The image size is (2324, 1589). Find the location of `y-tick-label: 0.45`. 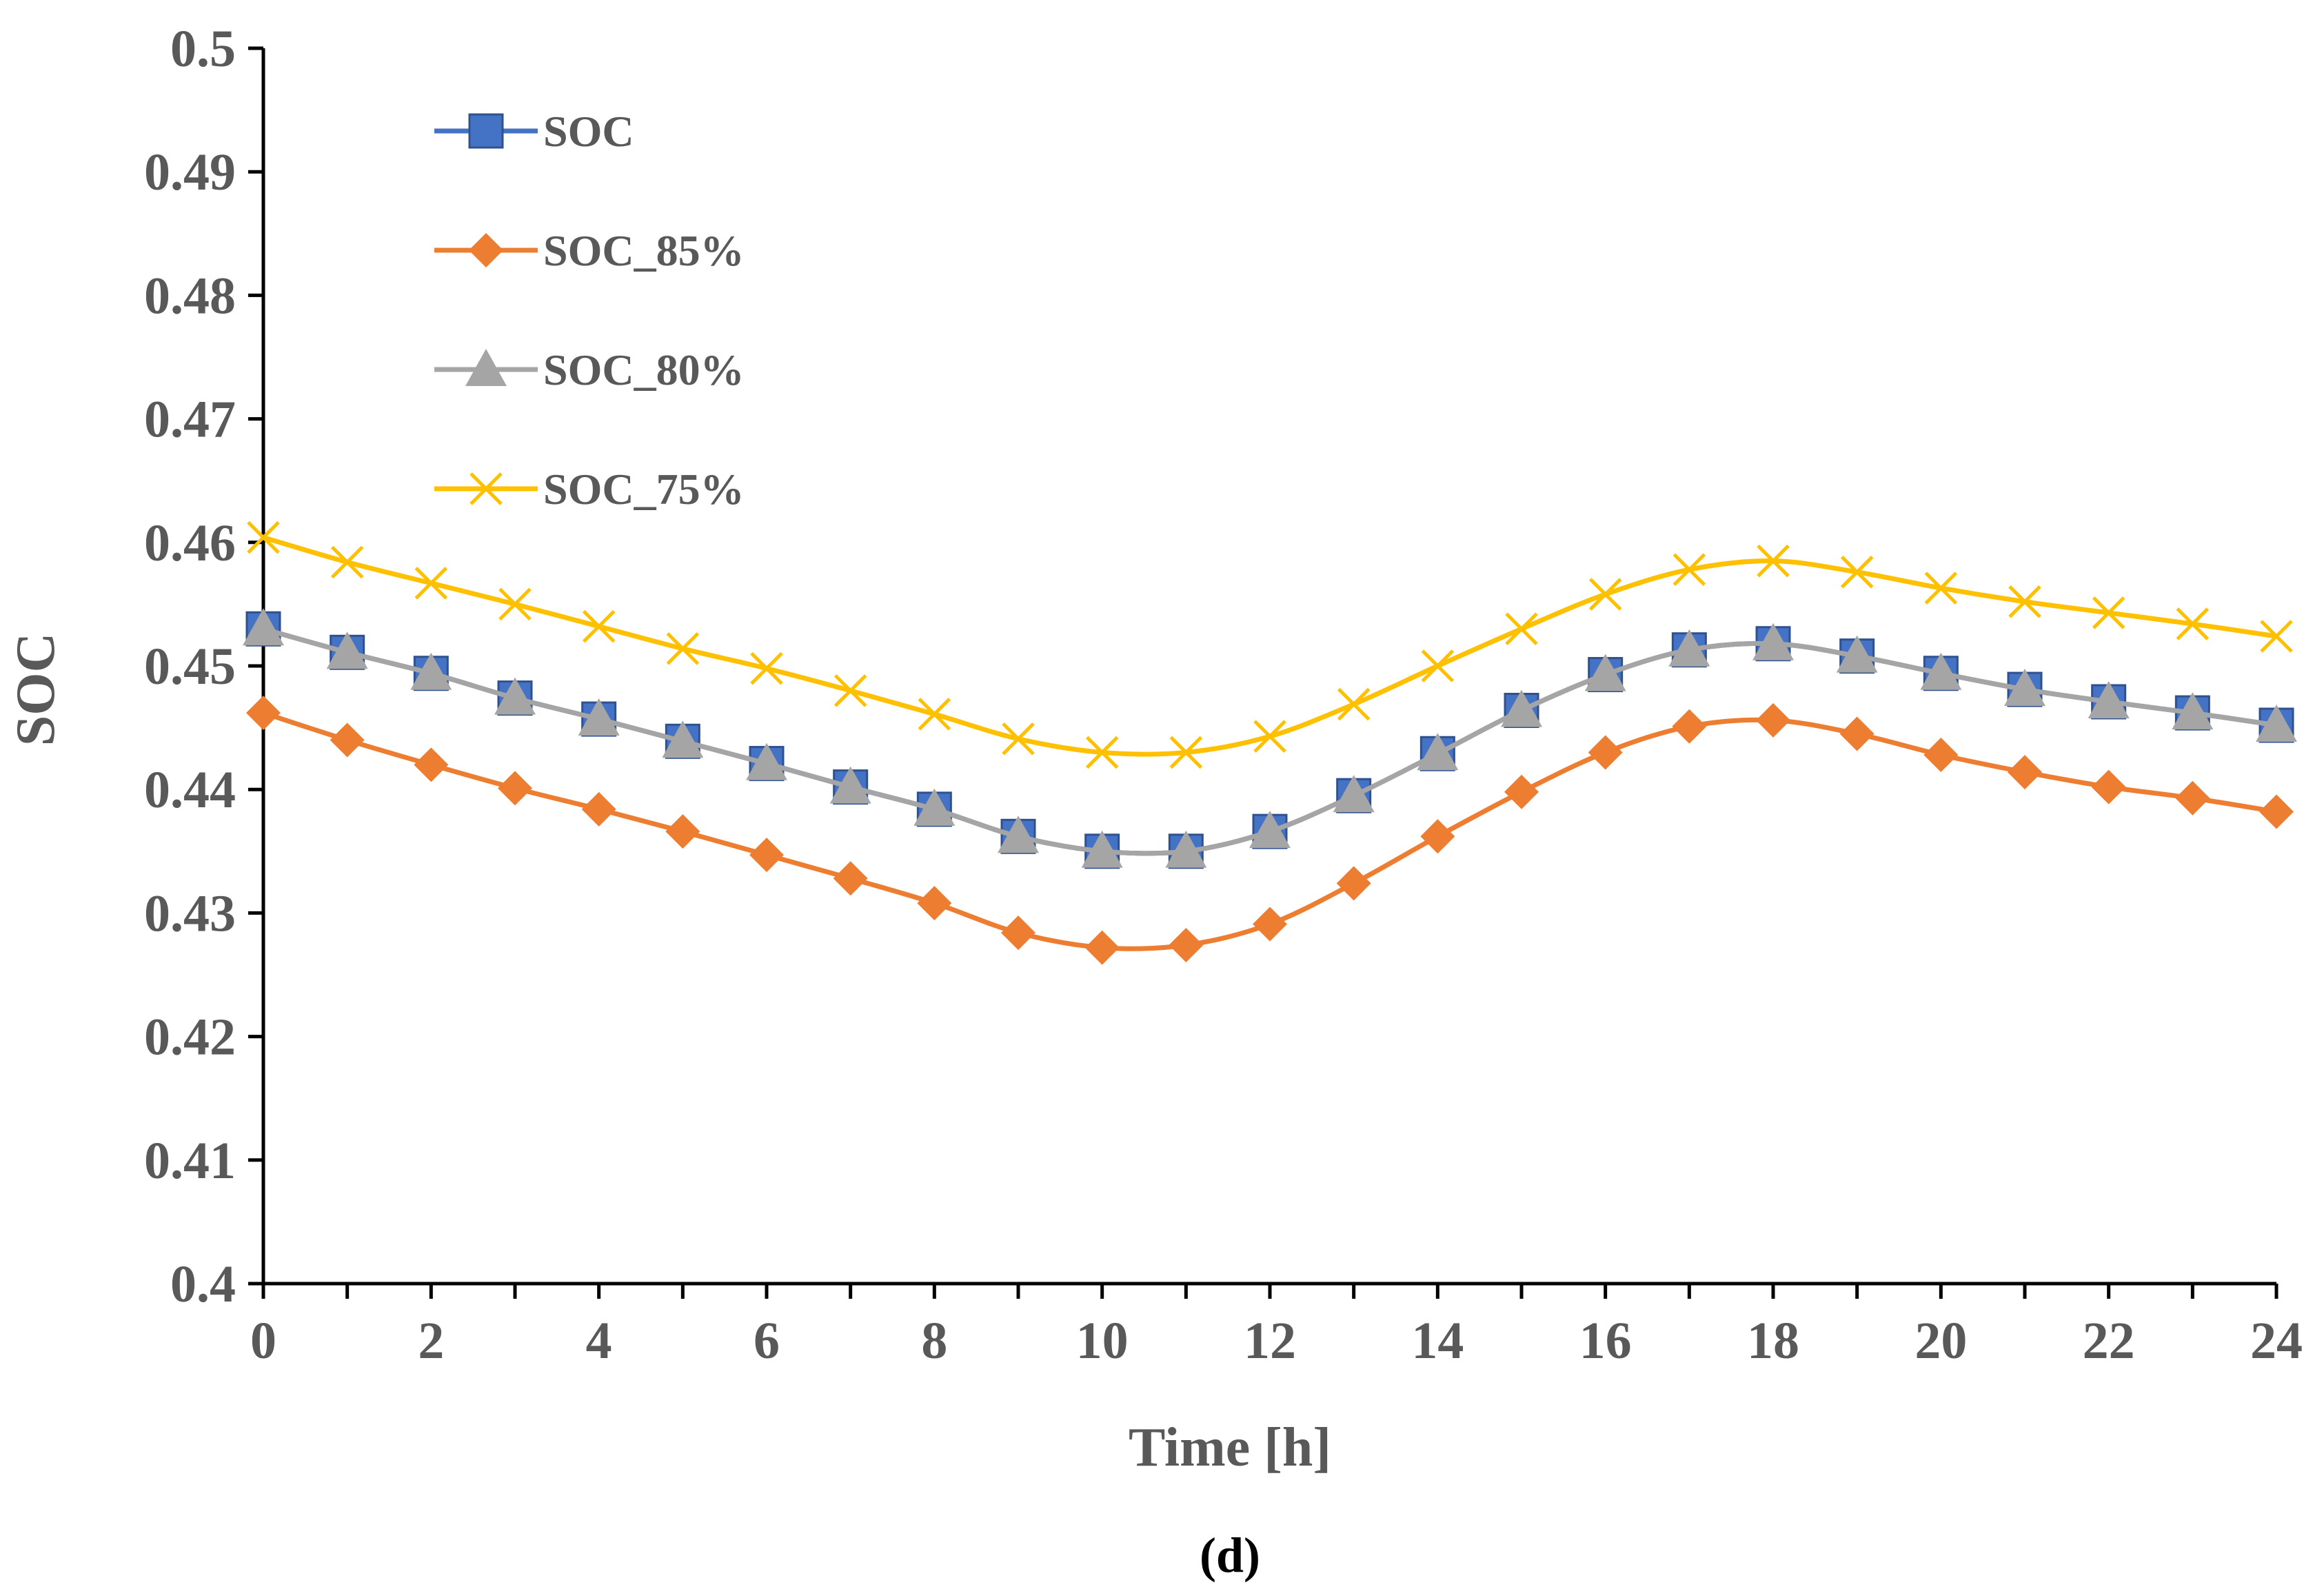

y-tick-label: 0.45 is located at coordinates (190, 667).